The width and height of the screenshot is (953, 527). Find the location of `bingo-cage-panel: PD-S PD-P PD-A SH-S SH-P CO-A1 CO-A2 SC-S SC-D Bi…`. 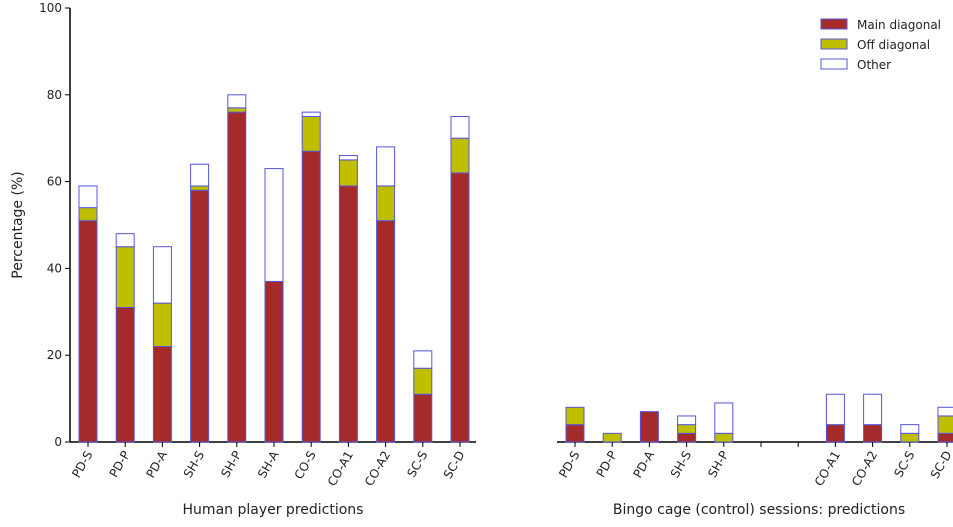

bingo-cage-panel: PD-S PD-P PD-A SH-S SH-P CO-A1 CO-A2 SC-S SC-D Bi… is located at coordinates (754, 455).